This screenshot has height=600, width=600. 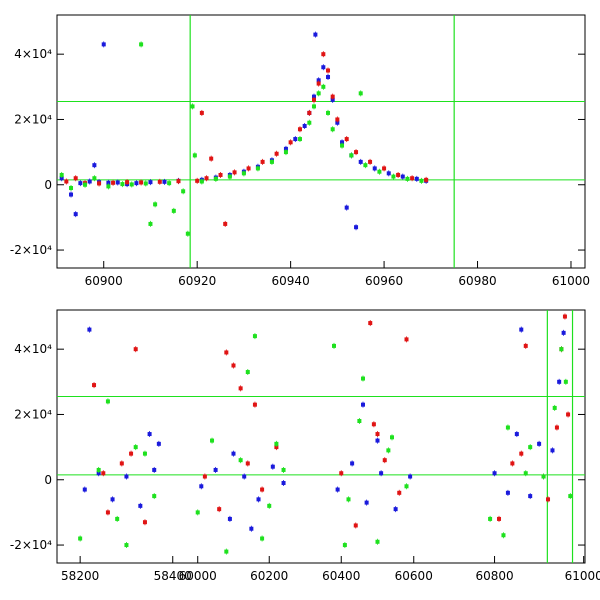 What do you see at coordinates (571, 281) in the screenshot?
I see `top-xtick-label-5: 61000` at bounding box center [571, 281].